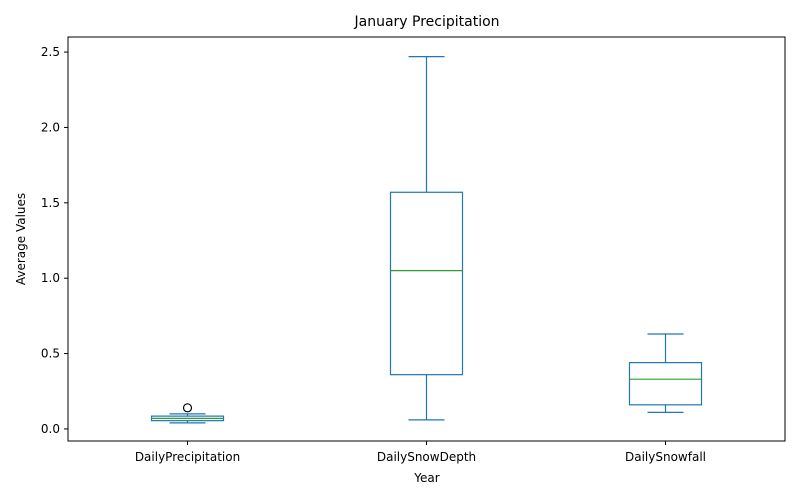 The image size is (800, 500). Describe the element at coordinates (50, 278) in the screenshot. I see `y-tick-label: 1.0` at that location.